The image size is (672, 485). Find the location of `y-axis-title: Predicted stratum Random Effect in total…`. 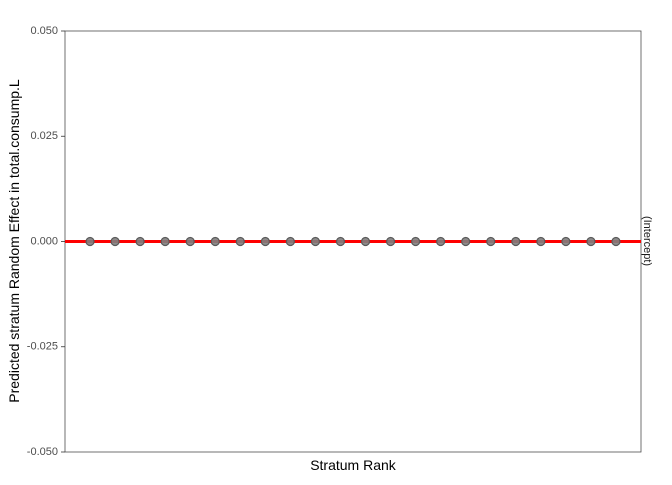

y-axis-title: Predicted stratum Random Effect in total… is located at coordinates (14, 241).